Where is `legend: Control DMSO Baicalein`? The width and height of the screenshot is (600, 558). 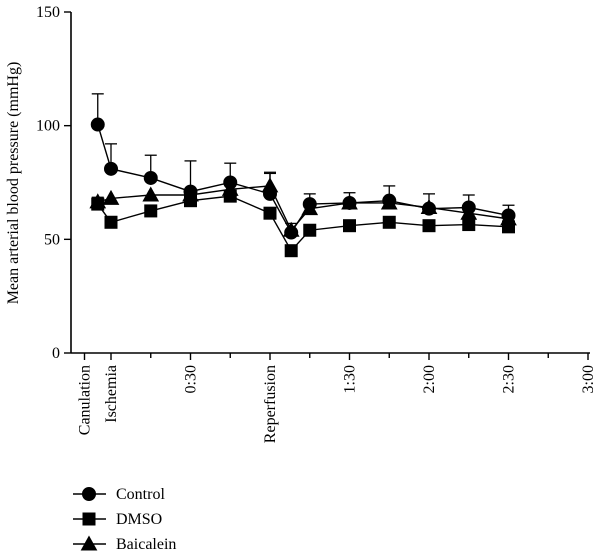
legend: Control DMSO Baicalein is located at coordinates (124, 519).